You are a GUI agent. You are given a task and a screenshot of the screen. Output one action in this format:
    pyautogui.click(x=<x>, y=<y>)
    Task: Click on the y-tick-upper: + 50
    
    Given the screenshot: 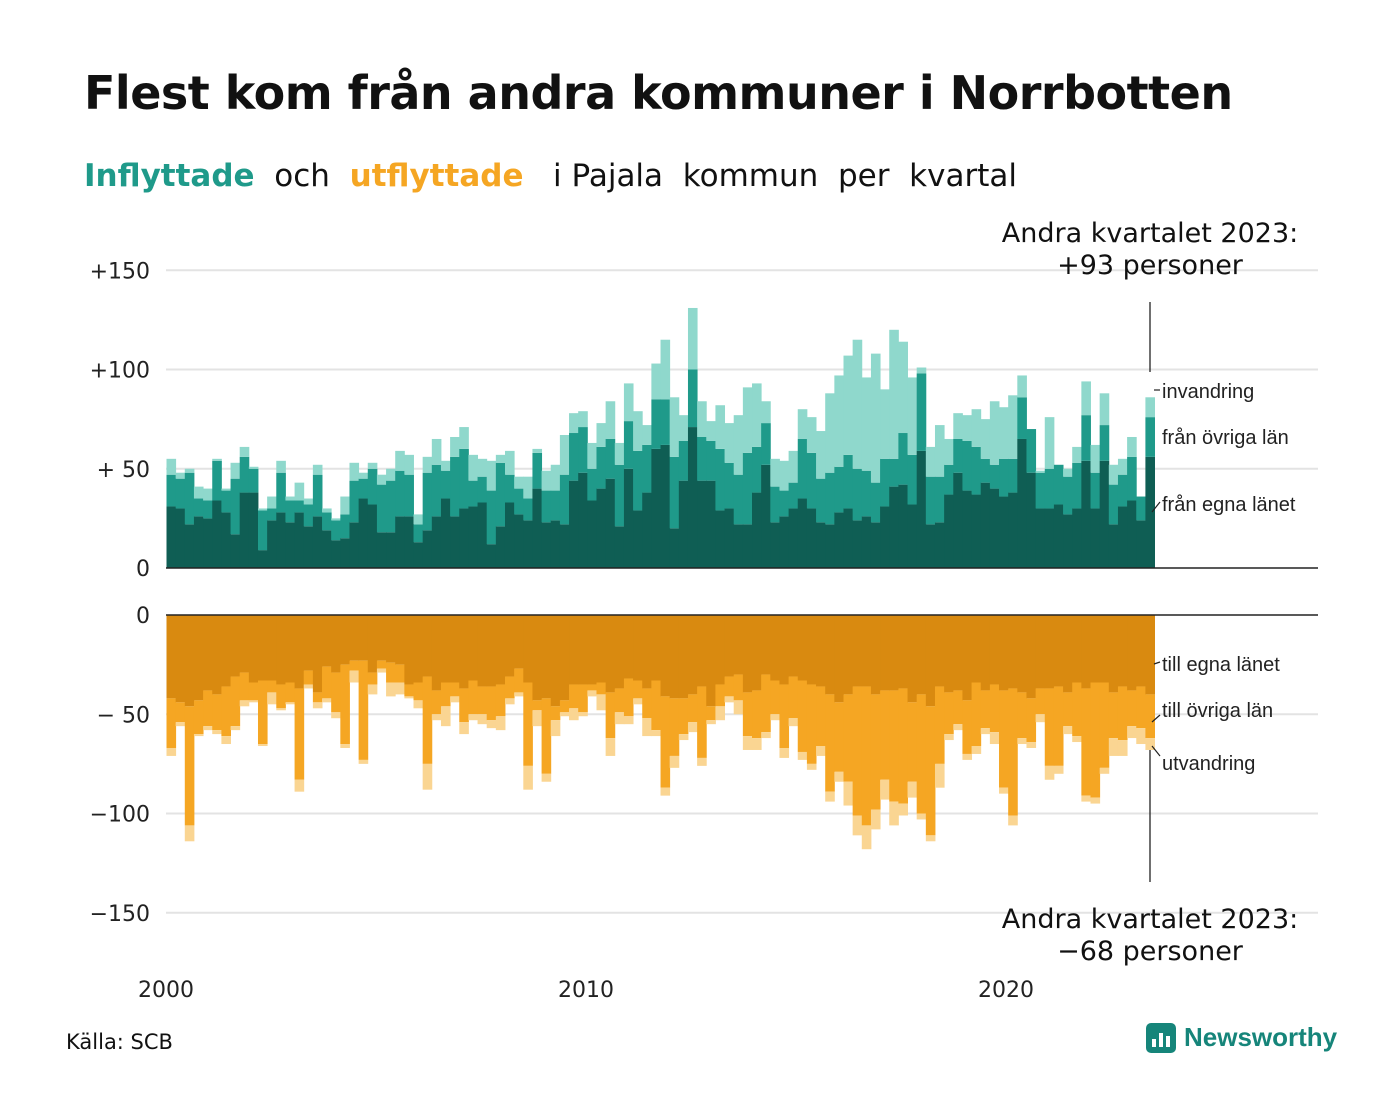 What is the action you would take?
    pyautogui.click(x=123, y=470)
    